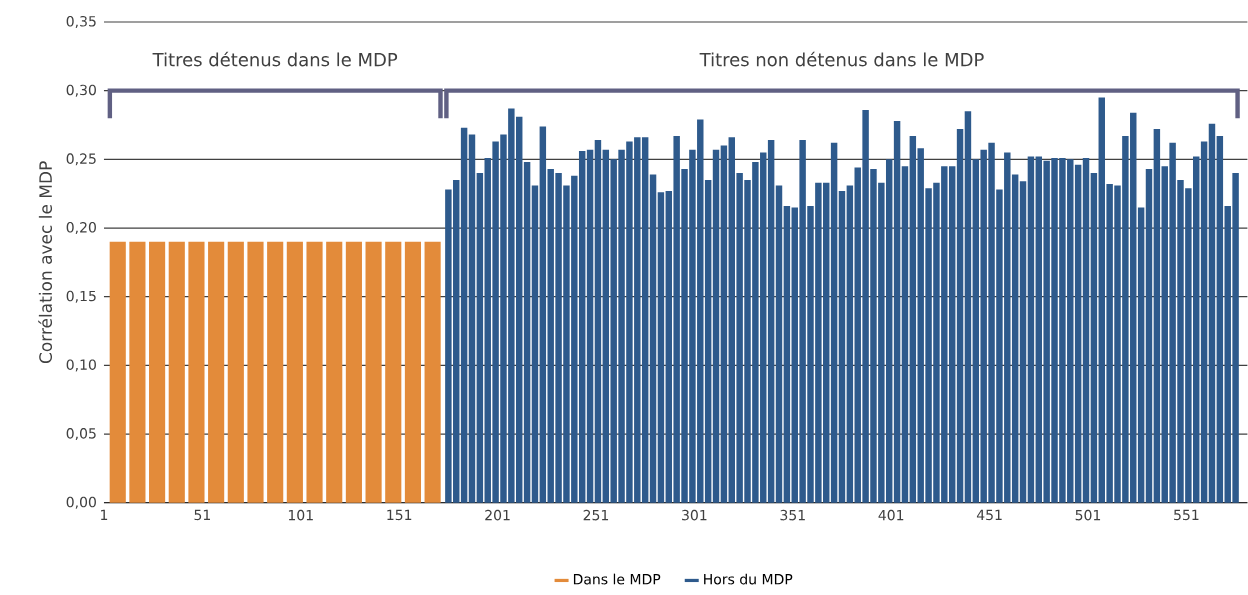  Describe the element at coordinates (81, 227) in the screenshot. I see `y-tick-label: 0,20` at that location.